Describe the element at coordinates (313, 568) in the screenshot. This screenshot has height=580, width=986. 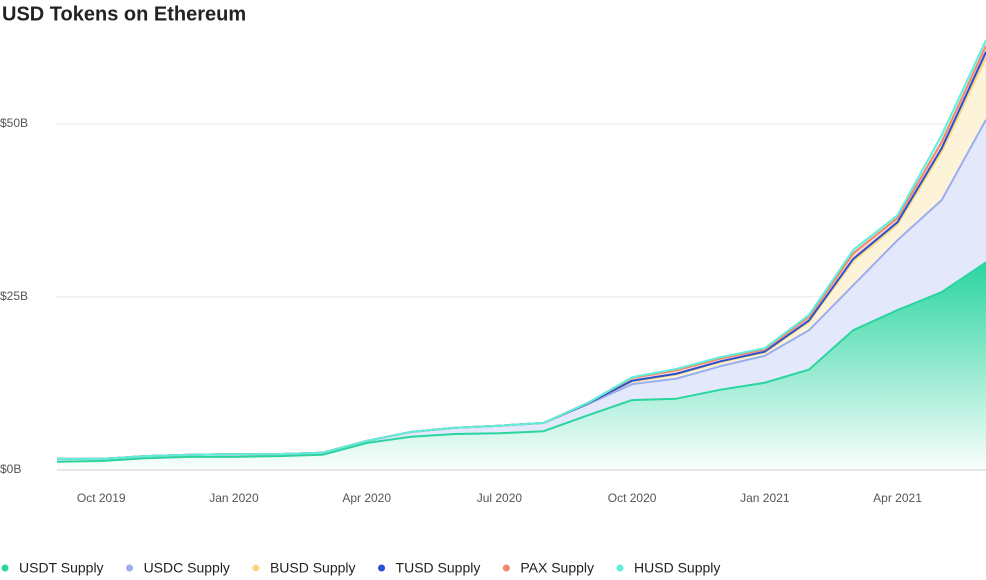
I see `legend-label: BUSD Supply` at that location.